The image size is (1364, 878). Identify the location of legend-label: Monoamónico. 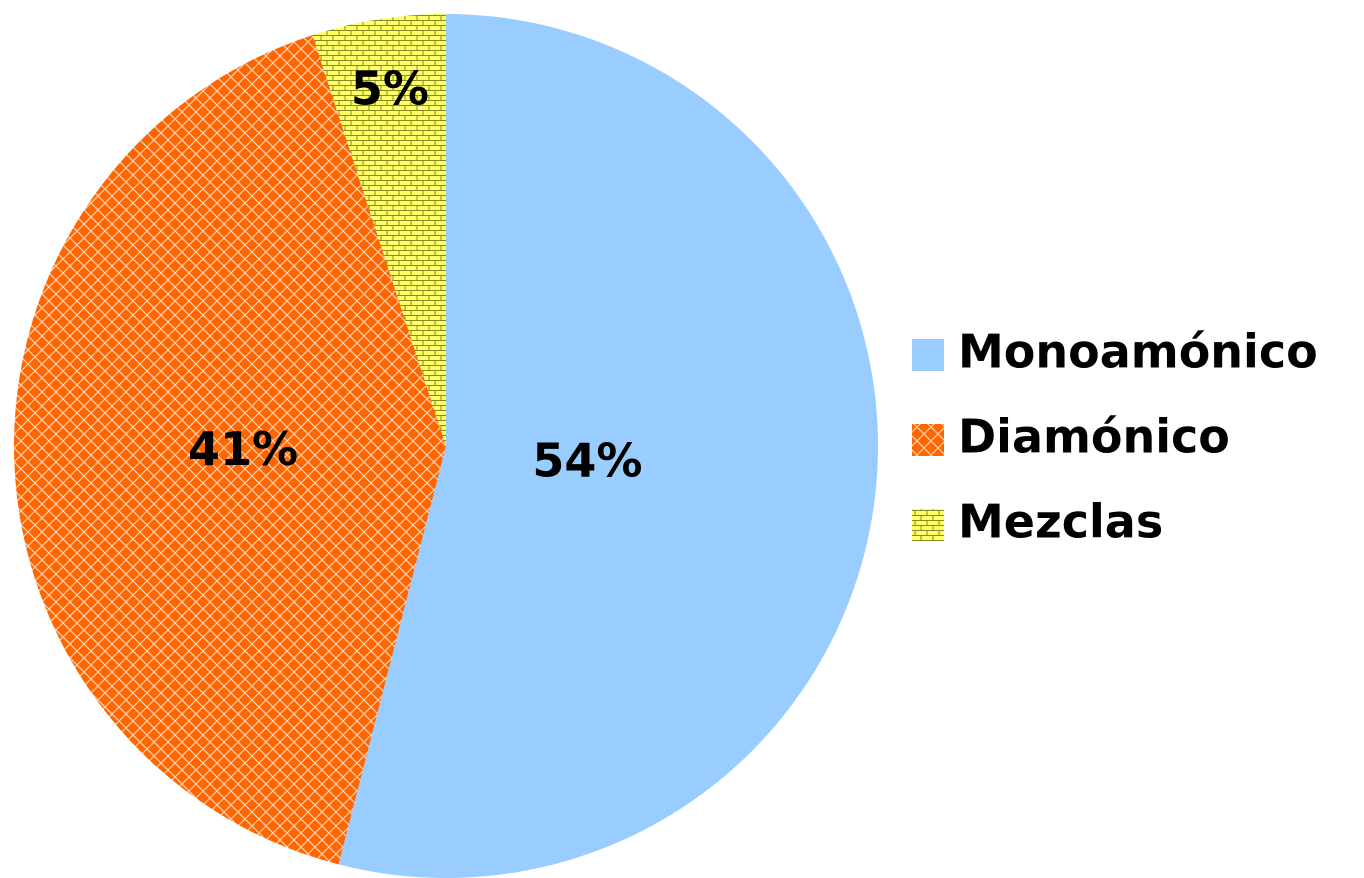
(1138, 352).